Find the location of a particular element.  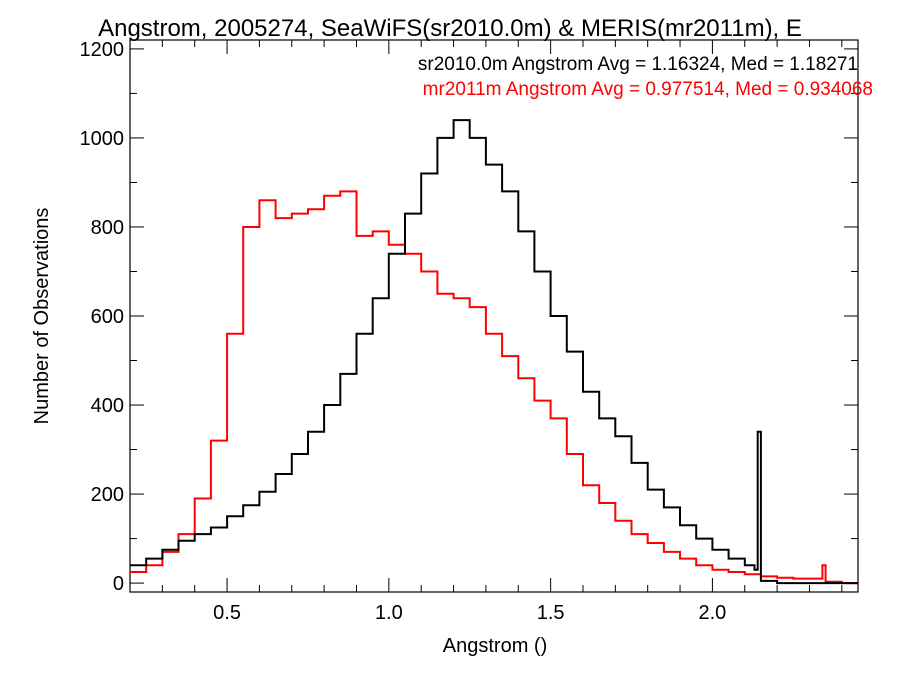

x-tick-label: 2.0 is located at coordinates (712, 613).